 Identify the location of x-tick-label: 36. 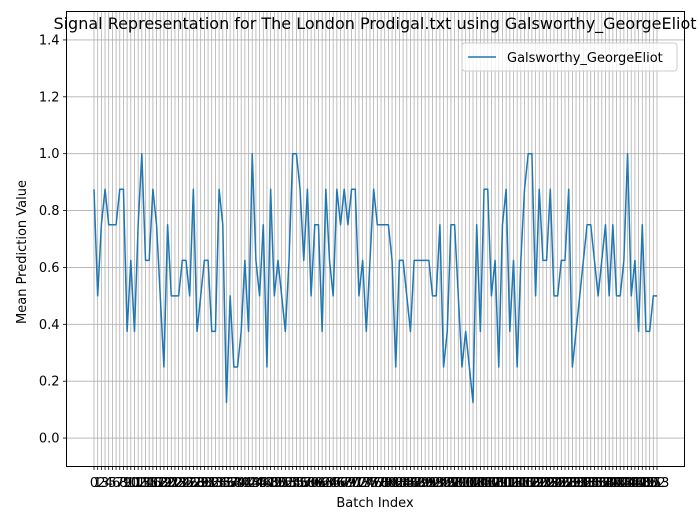
(226, 483).